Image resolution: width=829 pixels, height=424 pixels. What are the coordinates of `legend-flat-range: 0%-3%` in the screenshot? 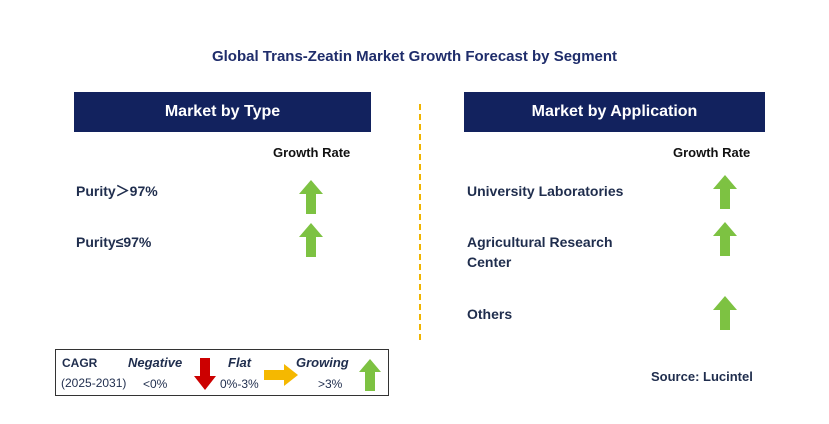 It's located at (239, 384).